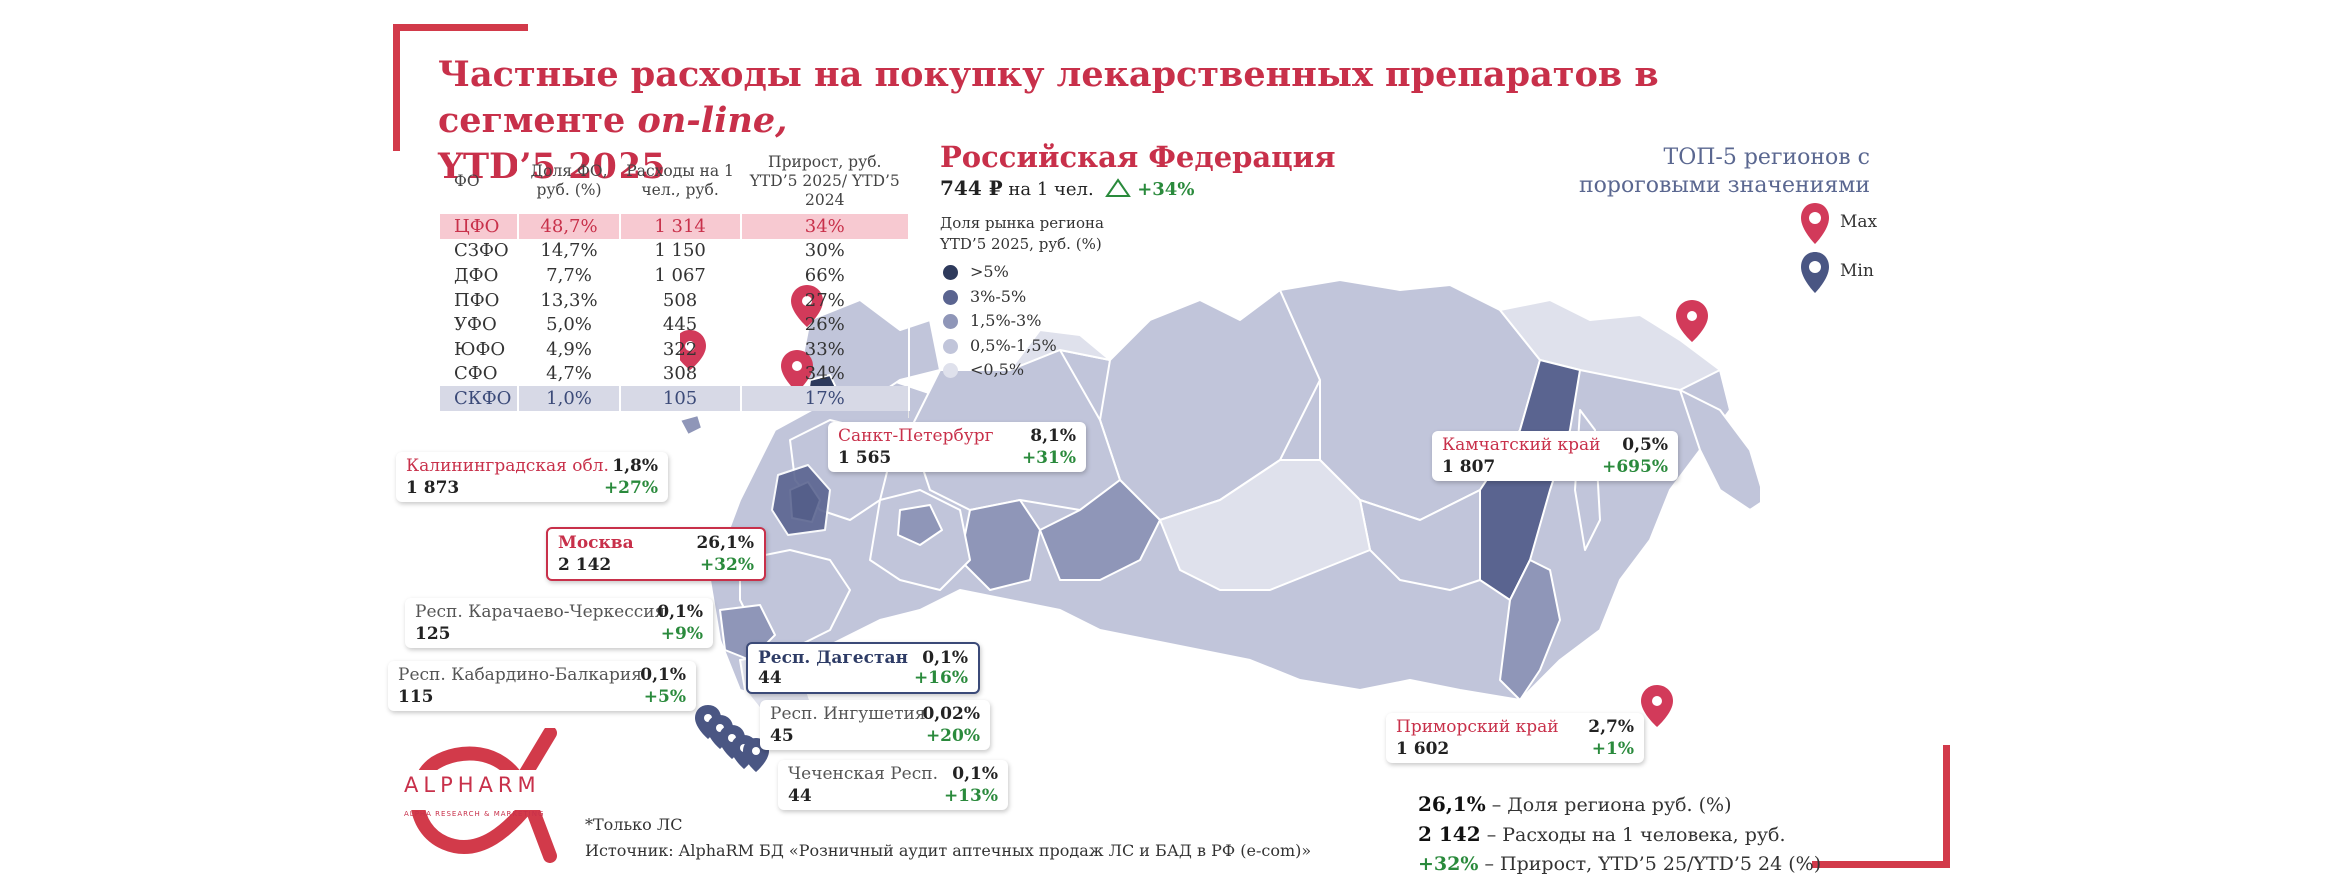  What do you see at coordinates (863, 668) in the screenshot?
I see `callout-dagestan: Респ. Дагестан 0,1% 44 +16%` at bounding box center [863, 668].